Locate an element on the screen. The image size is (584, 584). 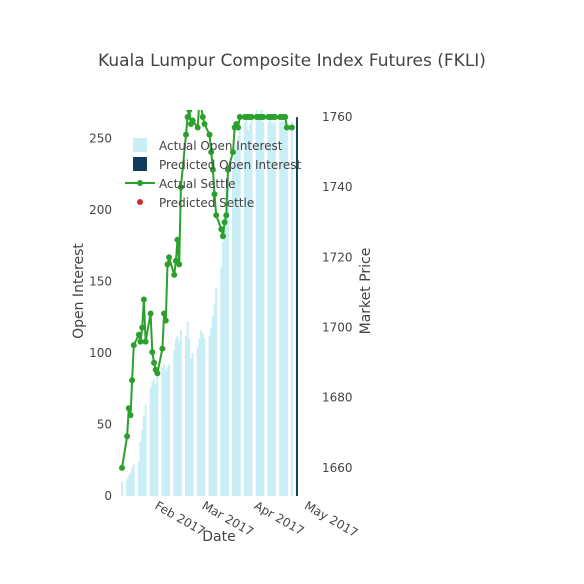
legend-swatch-actual-open-interest is located at coordinates (140, 145).